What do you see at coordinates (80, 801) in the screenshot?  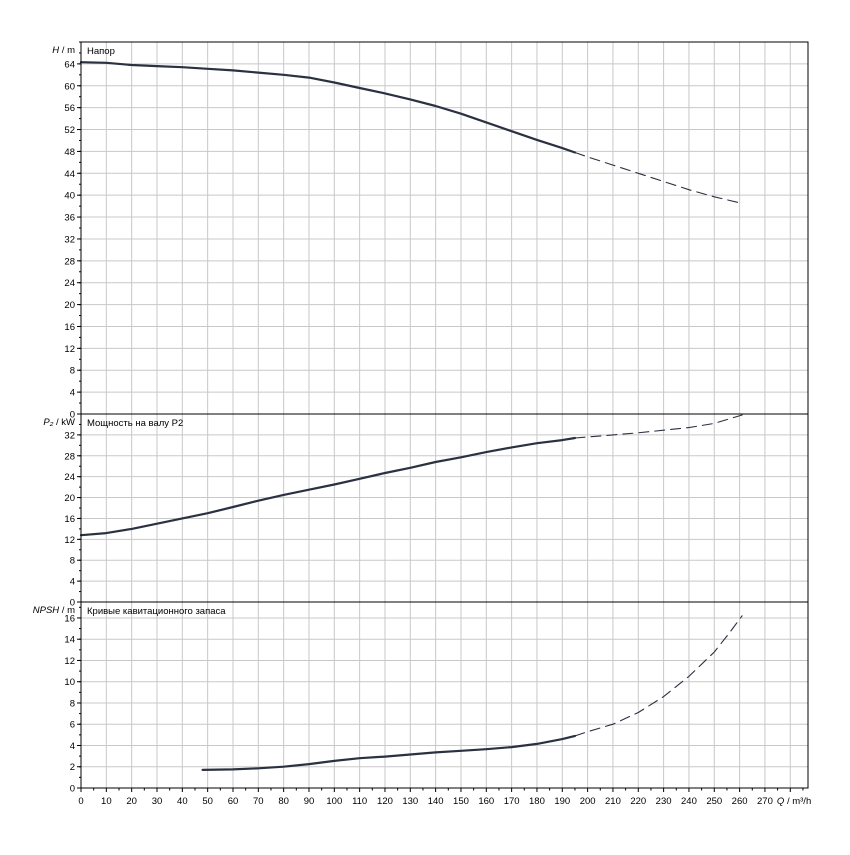 I see `x-tick-label: 0` at bounding box center [80, 801].